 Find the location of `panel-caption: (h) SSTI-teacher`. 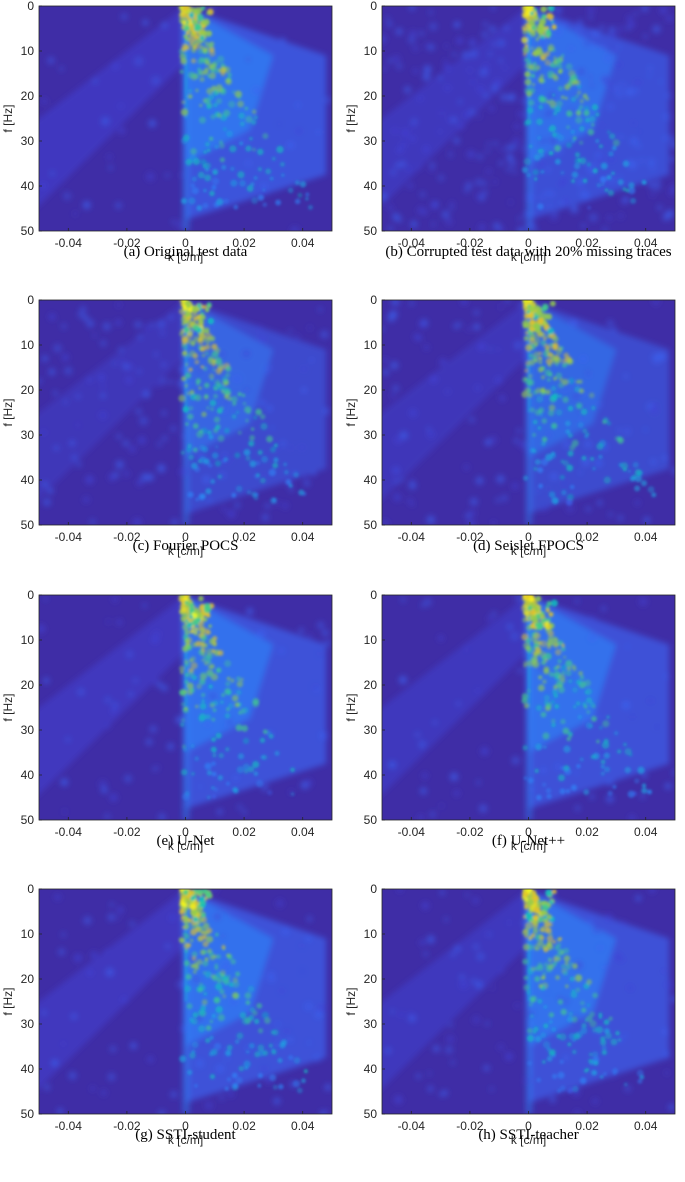

panel-caption: (h) SSTI-teacher is located at coordinates (528, 1135).